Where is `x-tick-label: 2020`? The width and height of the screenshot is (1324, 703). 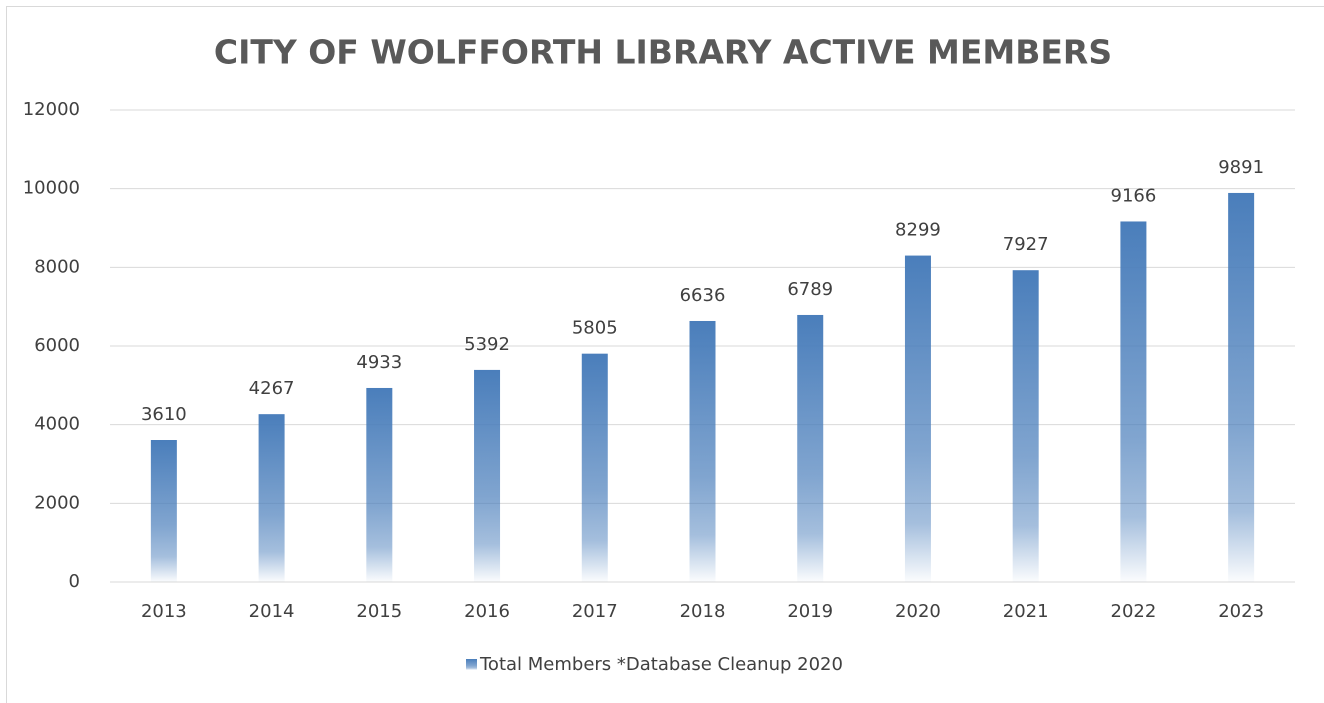
x-tick-label: 2020 is located at coordinates (918, 611).